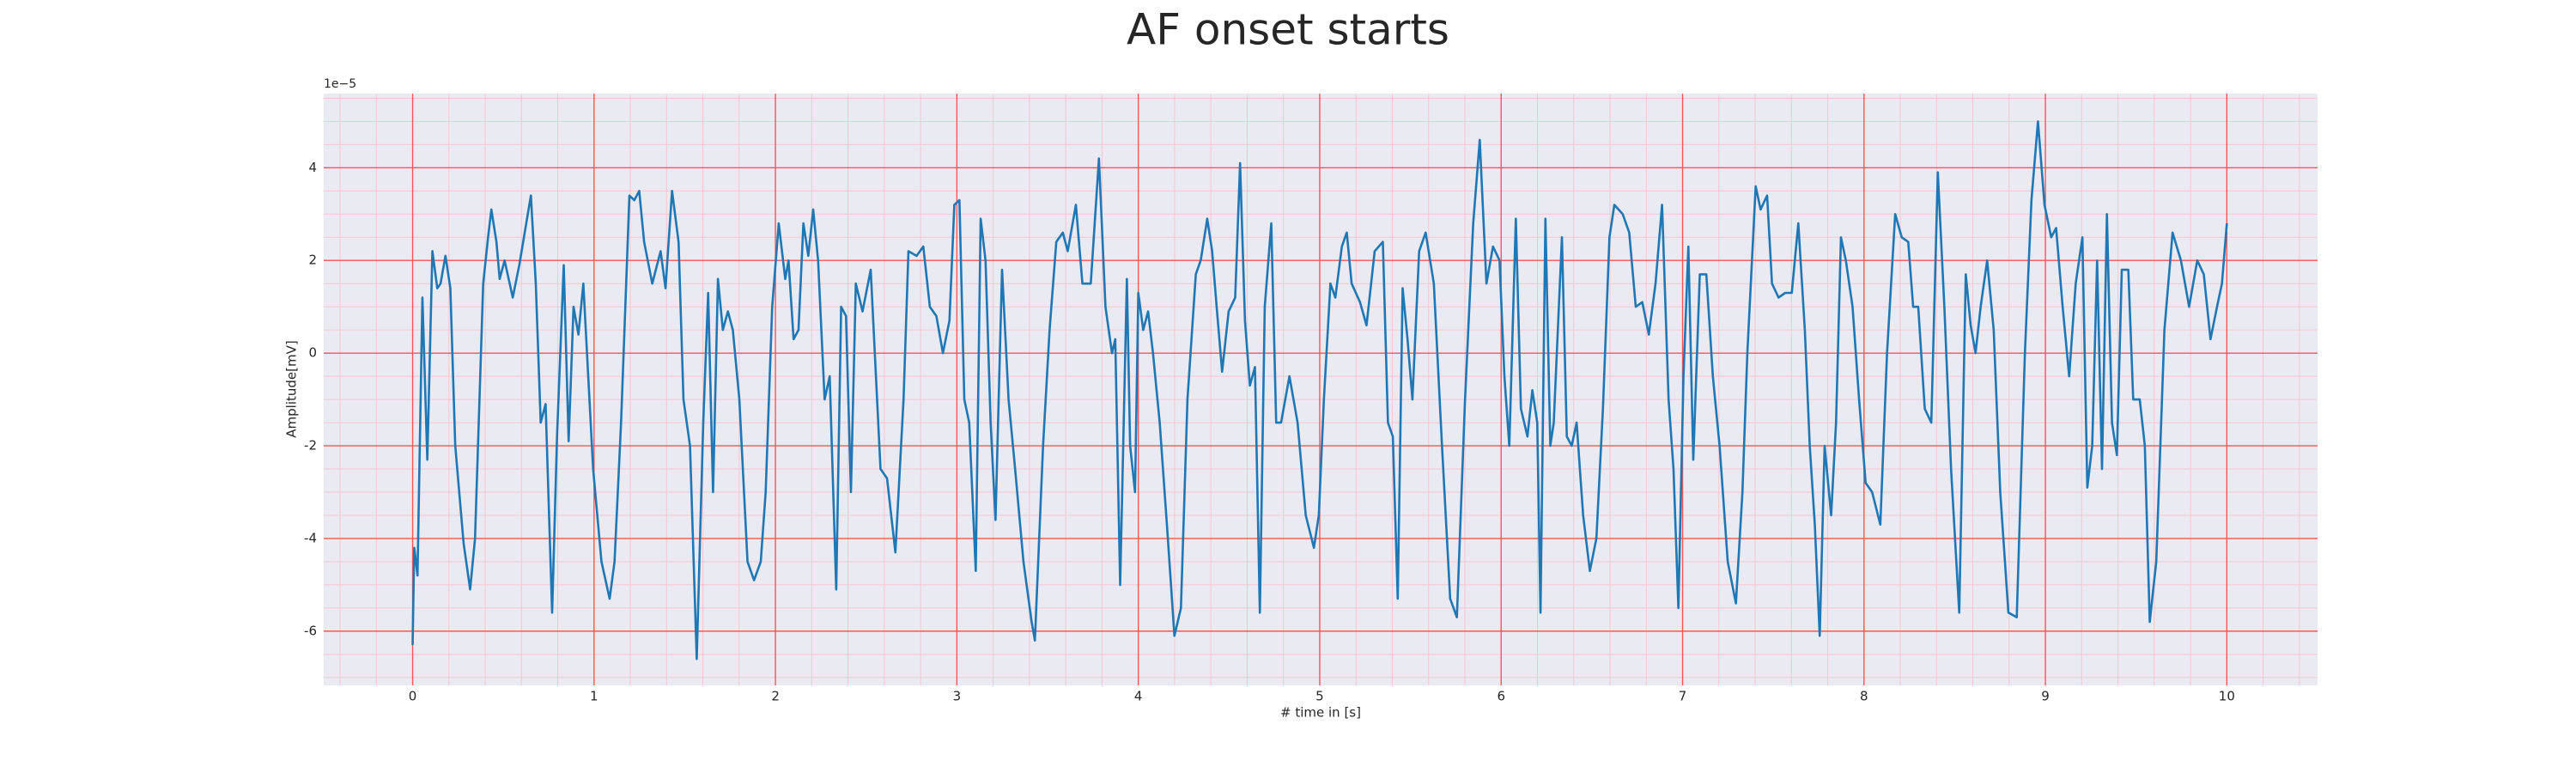 The image size is (2576, 773). Describe the element at coordinates (1501, 696) in the screenshot. I see `x-tick-label: 6` at that location.